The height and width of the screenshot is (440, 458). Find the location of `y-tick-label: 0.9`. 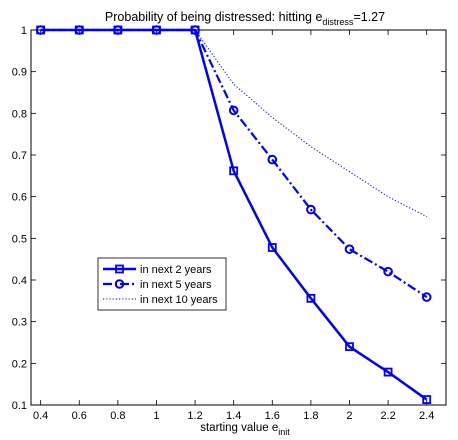

y-tick-label: 0.9 is located at coordinates (19, 73).